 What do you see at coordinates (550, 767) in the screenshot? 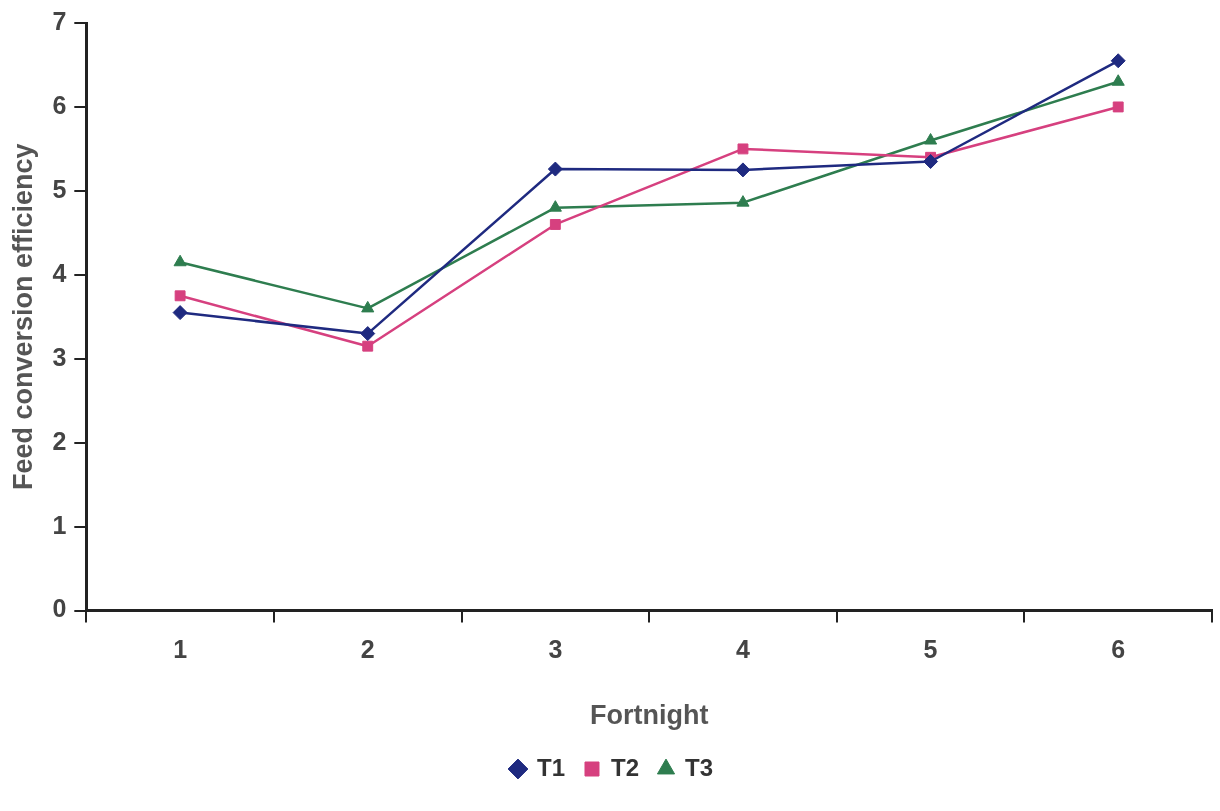
I see `legend-label: T1` at bounding box center [550, 767].